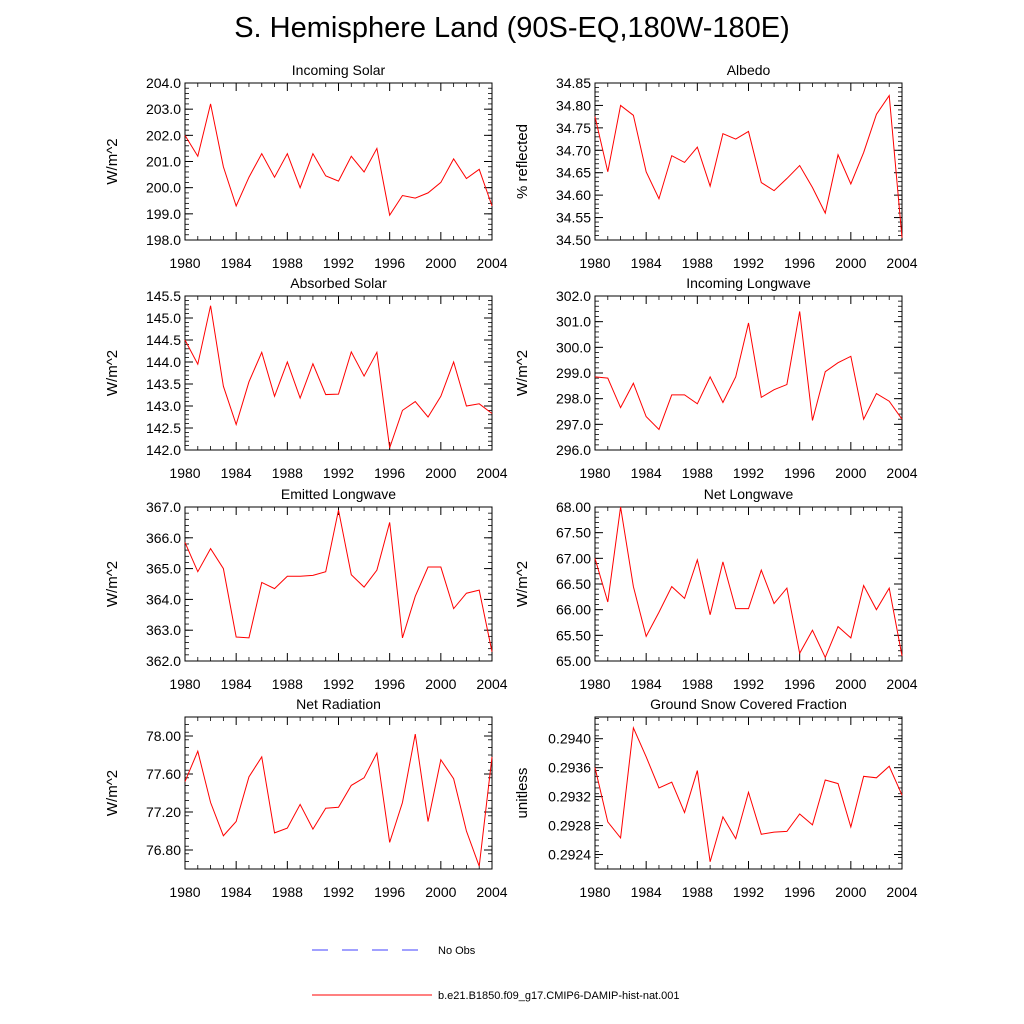  What do you see at coordinates (338, 704) in the screenshot?
I see `panel-title: Net Radiation` at bounding box center [338, 704].